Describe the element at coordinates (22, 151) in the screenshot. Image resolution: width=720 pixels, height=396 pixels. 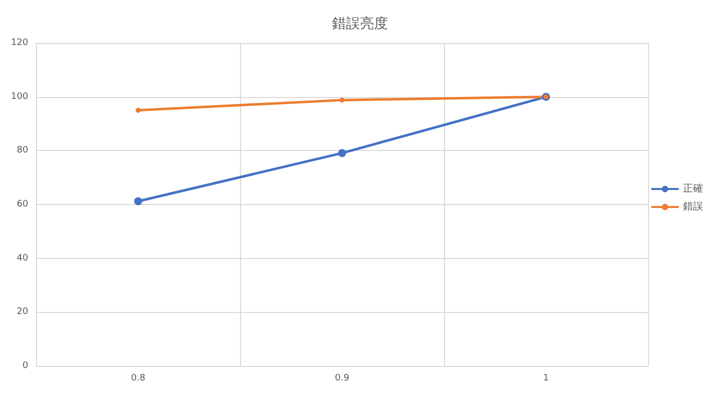
I see `y-tick-label: 80` at that location.